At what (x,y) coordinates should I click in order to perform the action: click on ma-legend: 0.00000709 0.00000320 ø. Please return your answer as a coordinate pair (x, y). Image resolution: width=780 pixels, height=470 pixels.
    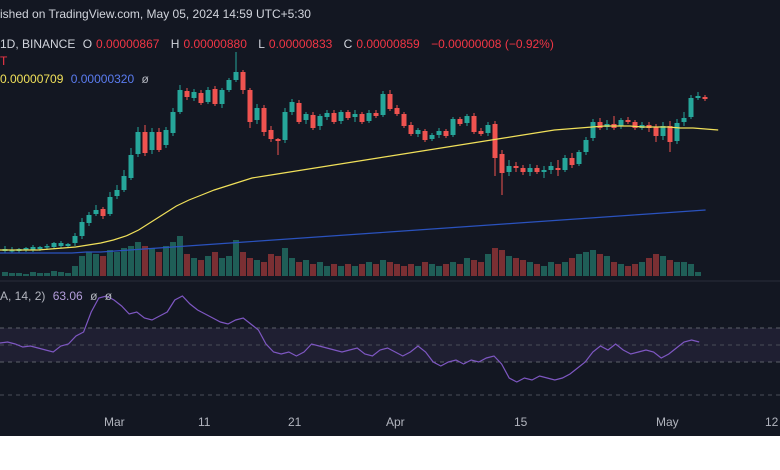
    Looking at the image, I should click on (76, 79).